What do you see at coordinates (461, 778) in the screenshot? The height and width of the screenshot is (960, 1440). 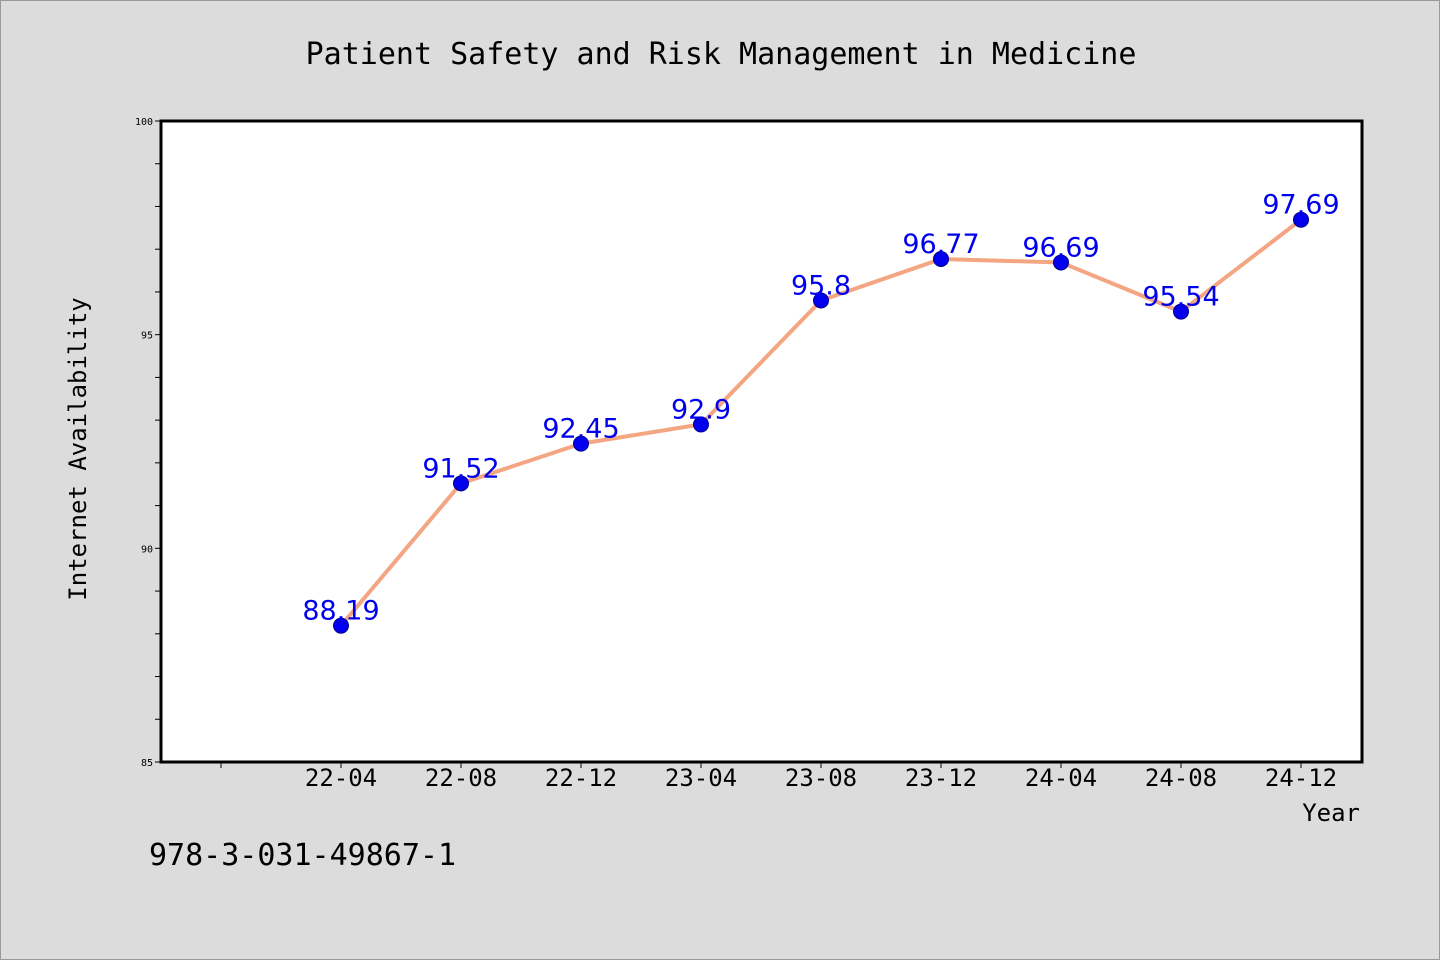 I see `x-tick-label: 22-08` at bounding box center [461, 778].